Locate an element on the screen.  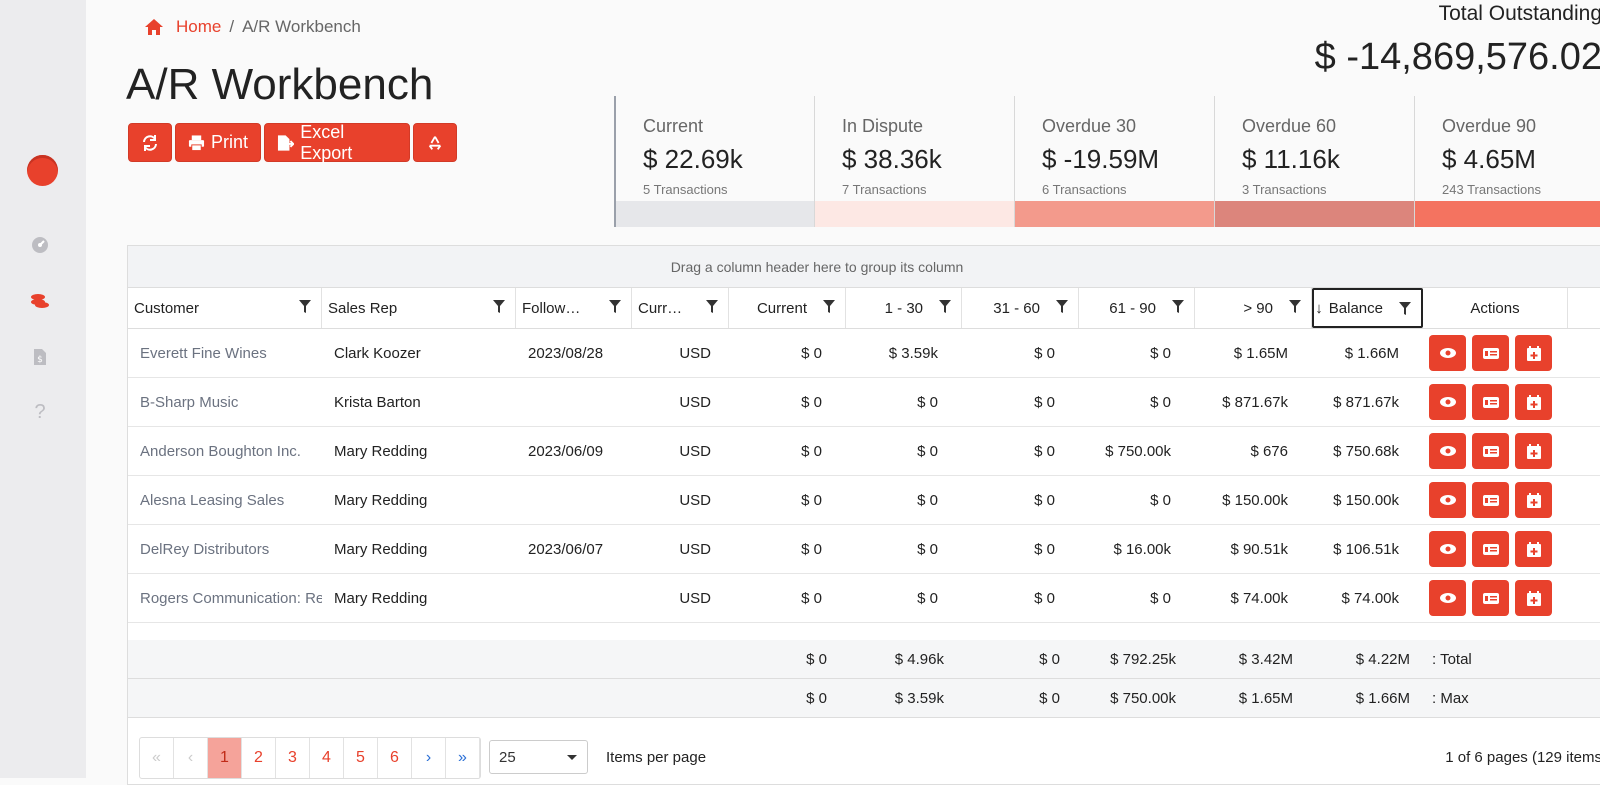
page-3: 3 is located at coordinates (293, 758).